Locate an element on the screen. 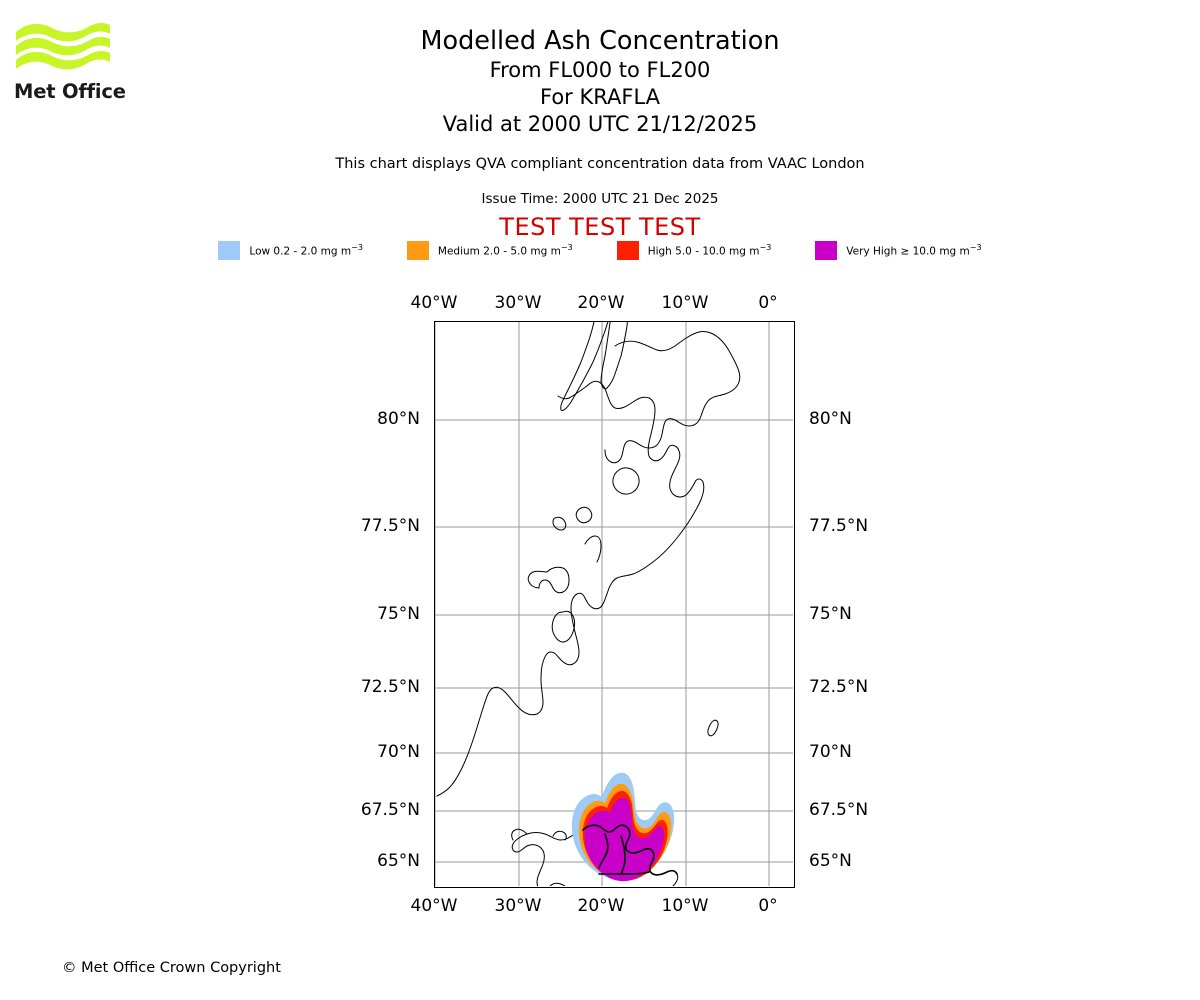 This screenshot has height=1000, width=1200. axis-label-lat-left-75n: 75°N is located at coordinates (398, 614).